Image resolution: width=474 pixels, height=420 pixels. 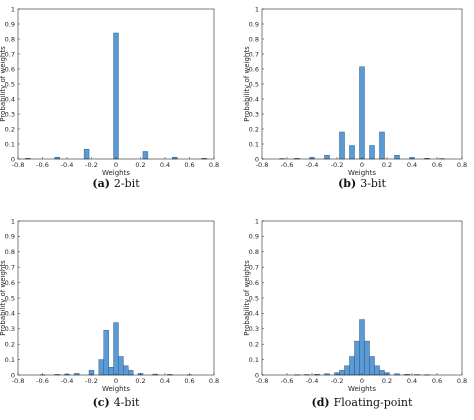 I want to click on caption-text: 3-bit, so click(x=373, y=183).